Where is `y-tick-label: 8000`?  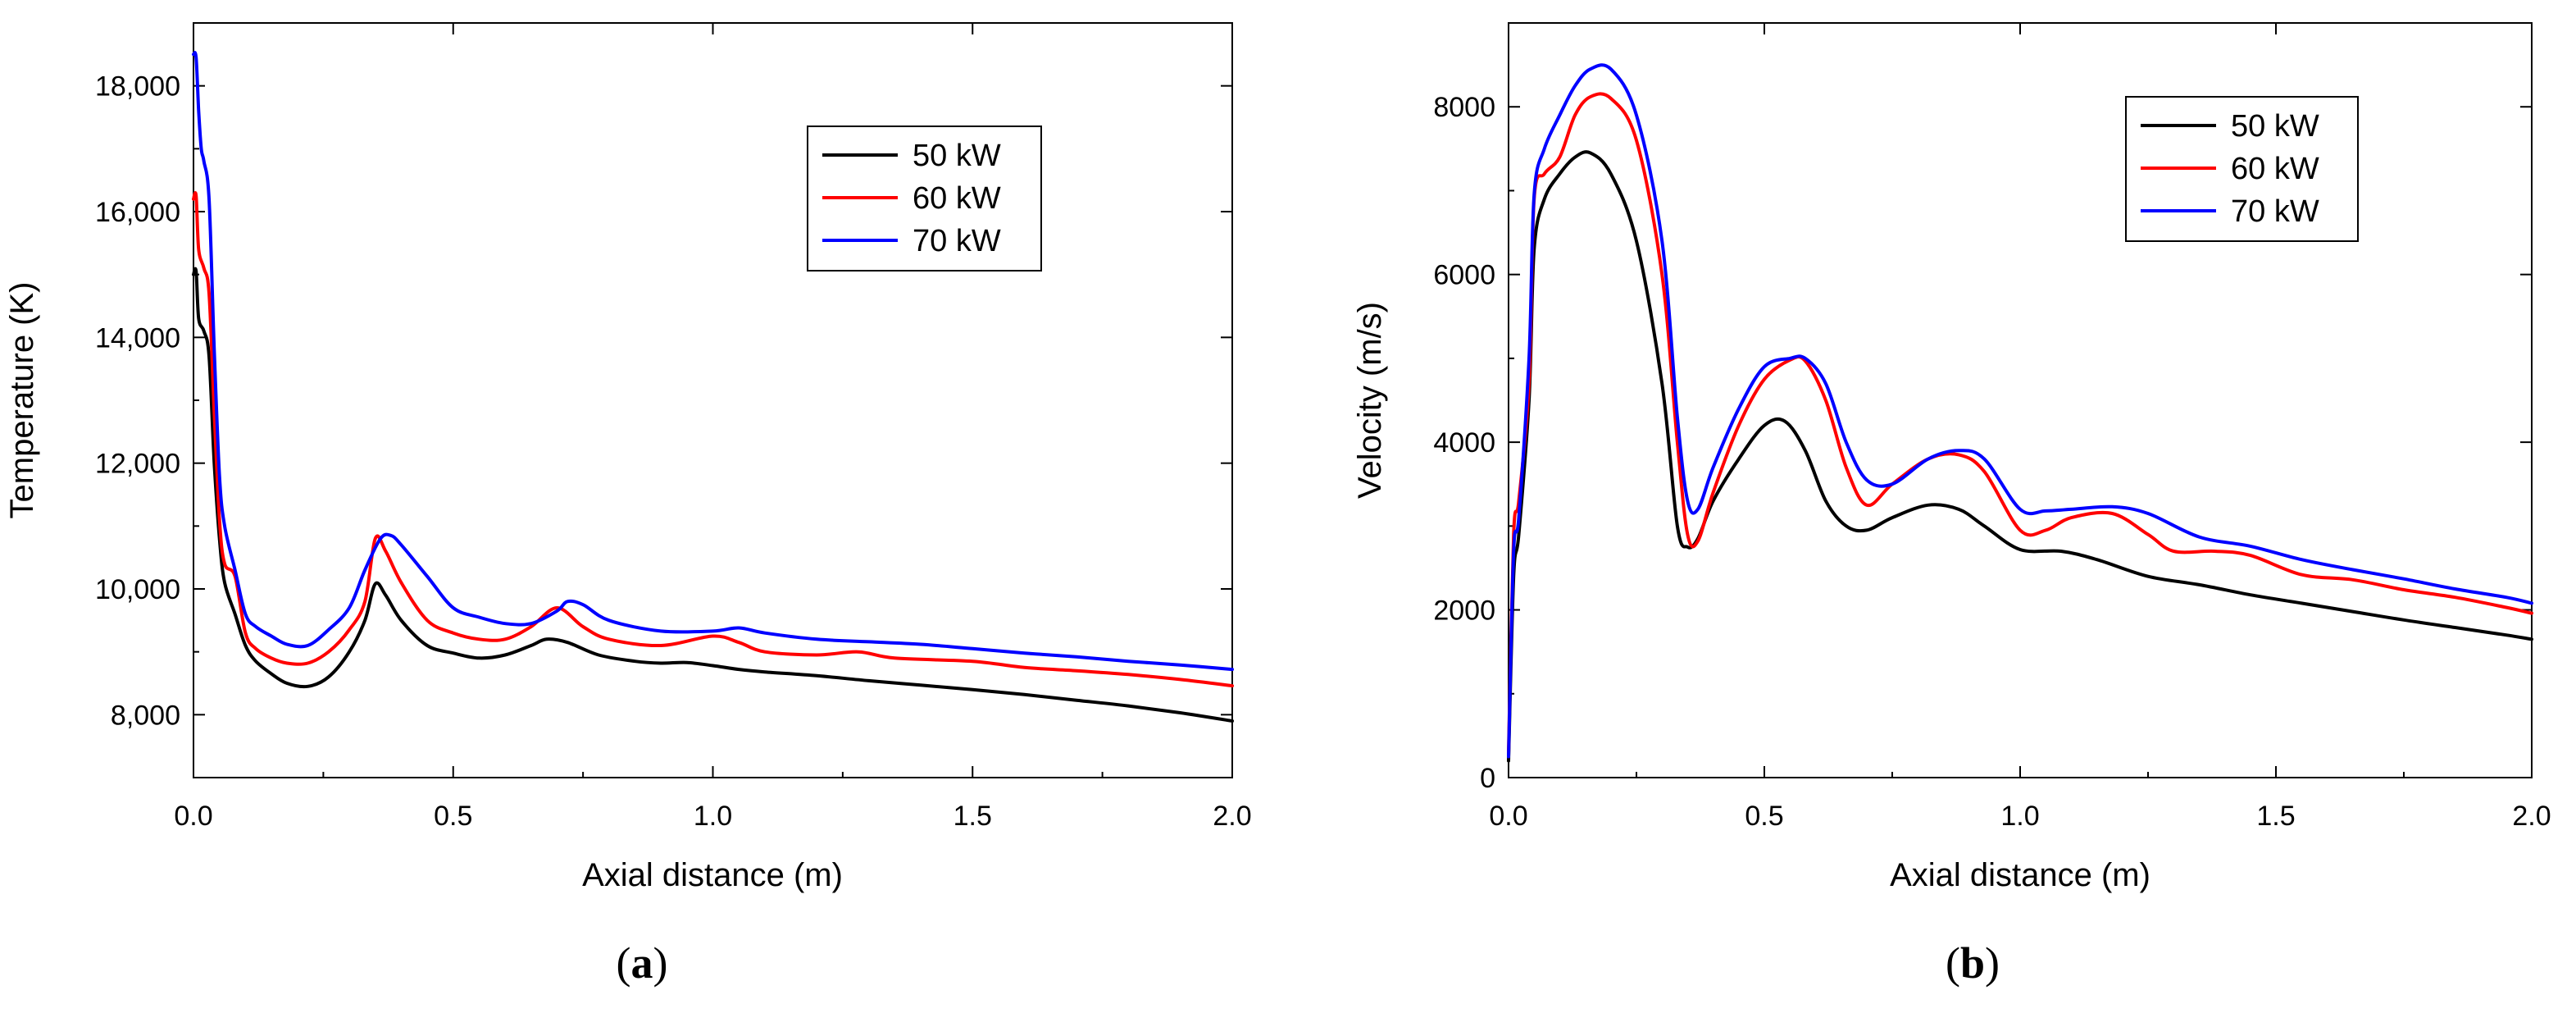 y-tick-label: 8000 is located at coordinates (1464, 108).